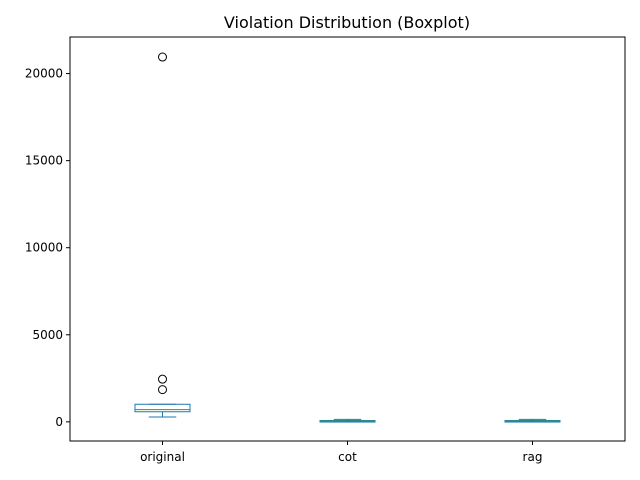  I want to click on y-tick-label: 10000, so click(44, 248).